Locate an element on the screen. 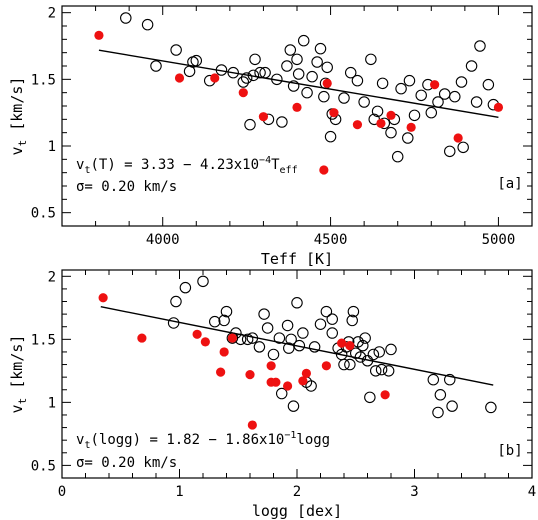 This screenshot has height=520, width=538. x-tick-label: 4000 is located at coordinates (163, 240).